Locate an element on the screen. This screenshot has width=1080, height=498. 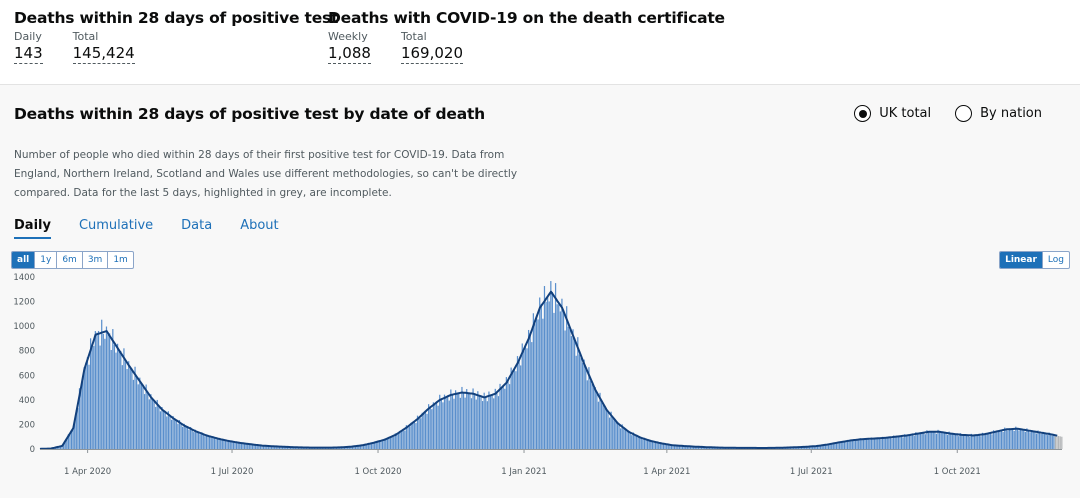
bar-incomplete is located at coordinates (1060, 442).